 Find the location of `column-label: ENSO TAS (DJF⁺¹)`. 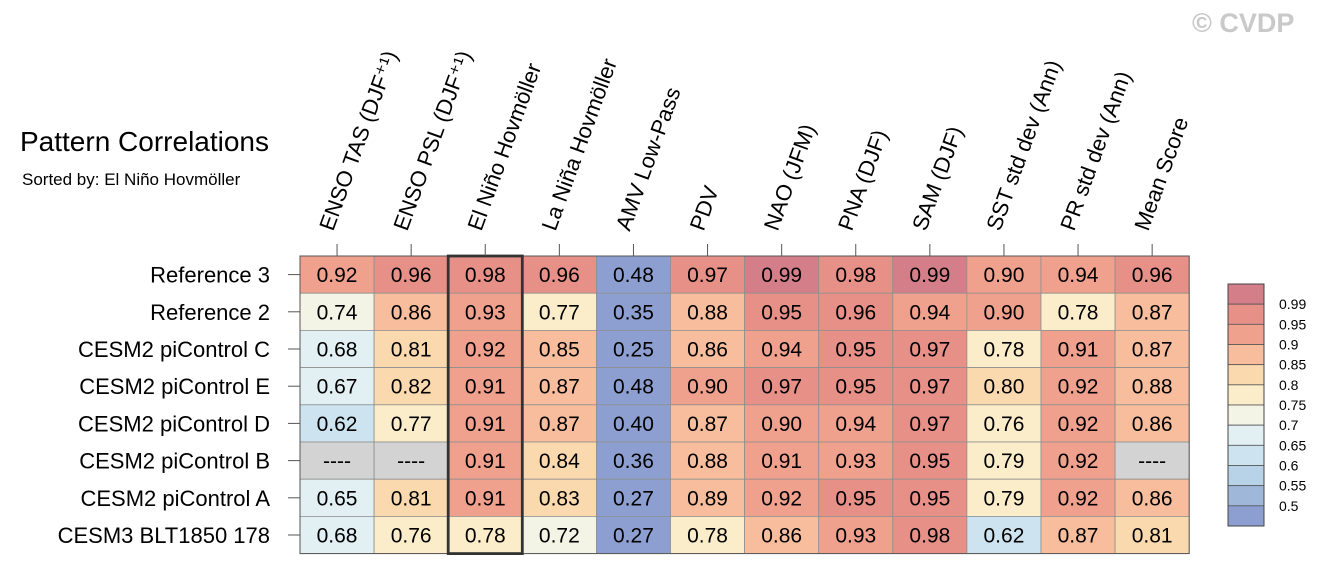

column-label: ENSO TAS (DJF⁺¹) is located at coordinates (358, 140).